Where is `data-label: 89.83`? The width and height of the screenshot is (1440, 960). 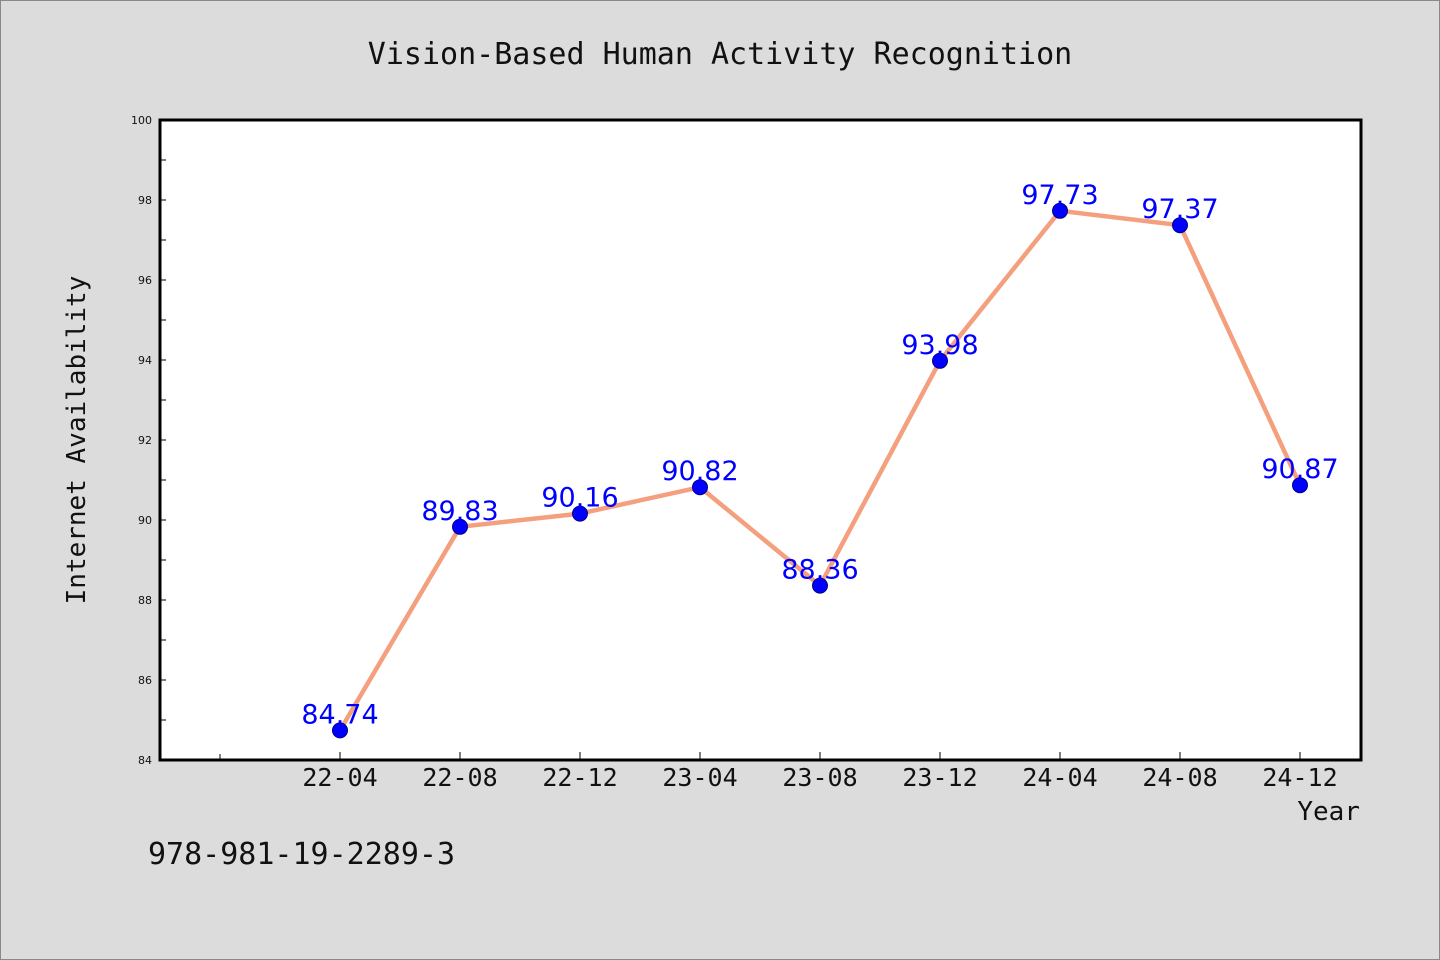
data-label: 89.83 is located at coordinates (459, 511).